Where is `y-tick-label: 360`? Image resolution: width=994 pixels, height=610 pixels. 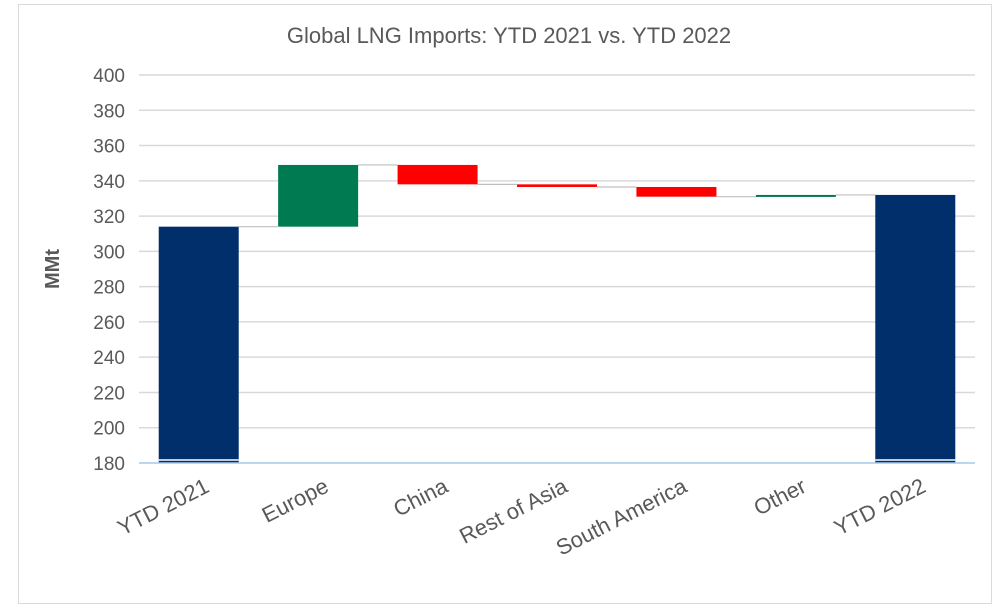 y-tick-label: 360 is located at coordinates (109, 147).